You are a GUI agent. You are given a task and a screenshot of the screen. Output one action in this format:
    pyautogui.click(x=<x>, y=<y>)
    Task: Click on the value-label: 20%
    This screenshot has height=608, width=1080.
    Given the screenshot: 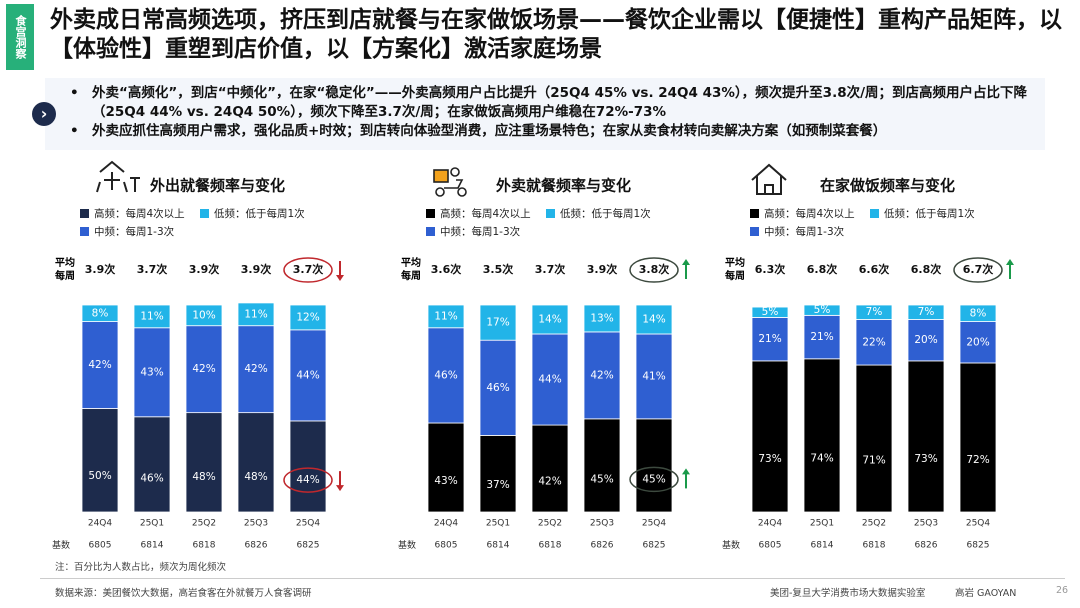 What is the action you would take?
    pyautogui.click(x=977, y=342)
    